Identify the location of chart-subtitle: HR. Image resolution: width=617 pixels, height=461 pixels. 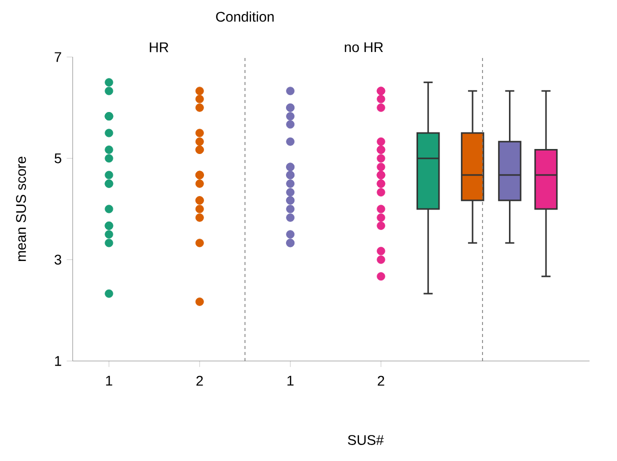
(159, 47).